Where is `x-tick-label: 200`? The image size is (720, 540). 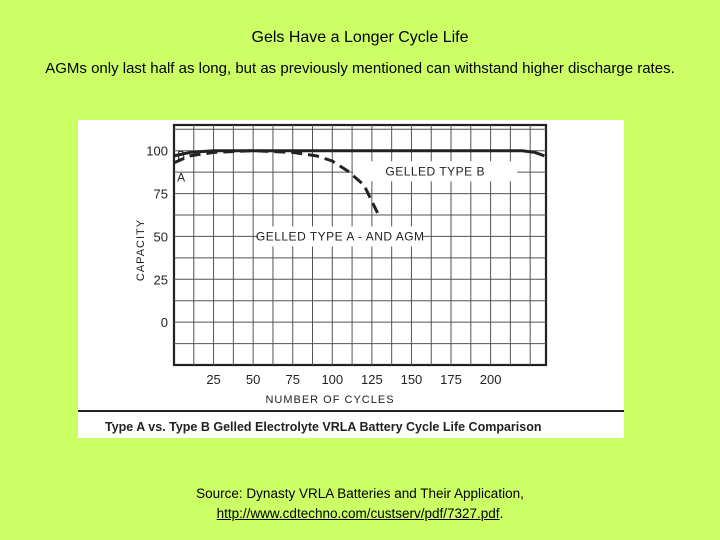 x-tick-label: 200 is located at coordinates (491, 379).